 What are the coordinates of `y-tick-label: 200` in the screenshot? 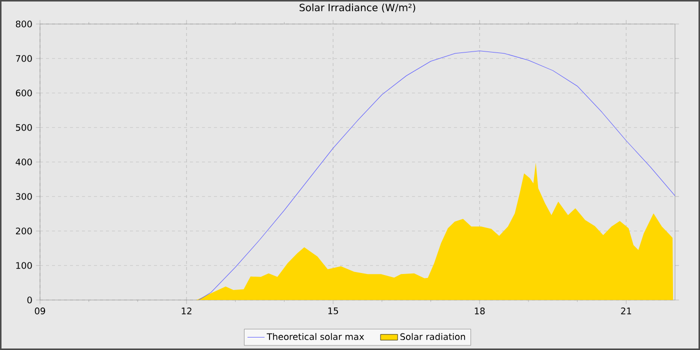 It's located at (24, 231).